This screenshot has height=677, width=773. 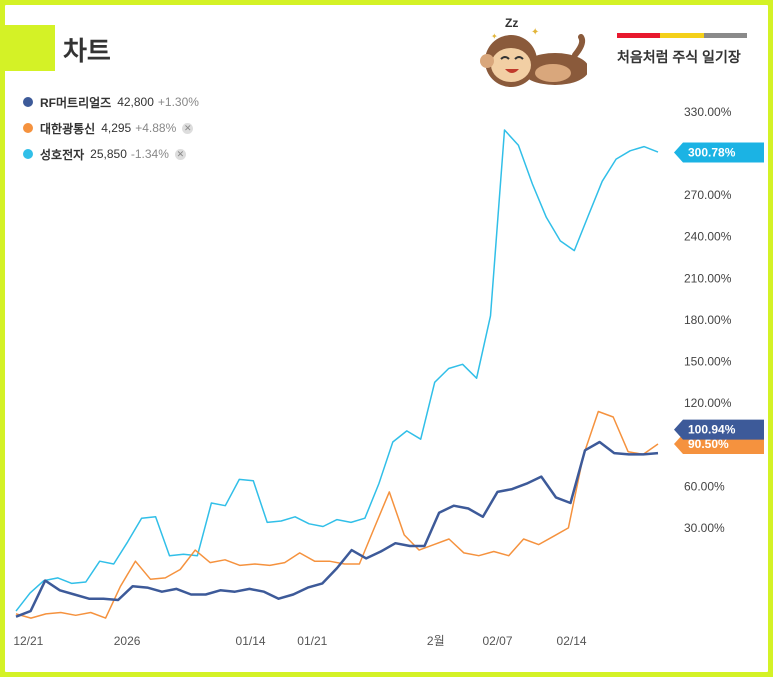 I want to click on last-value-badges: 300.78% 90.50%100.94%, so click(x=719, y=298).